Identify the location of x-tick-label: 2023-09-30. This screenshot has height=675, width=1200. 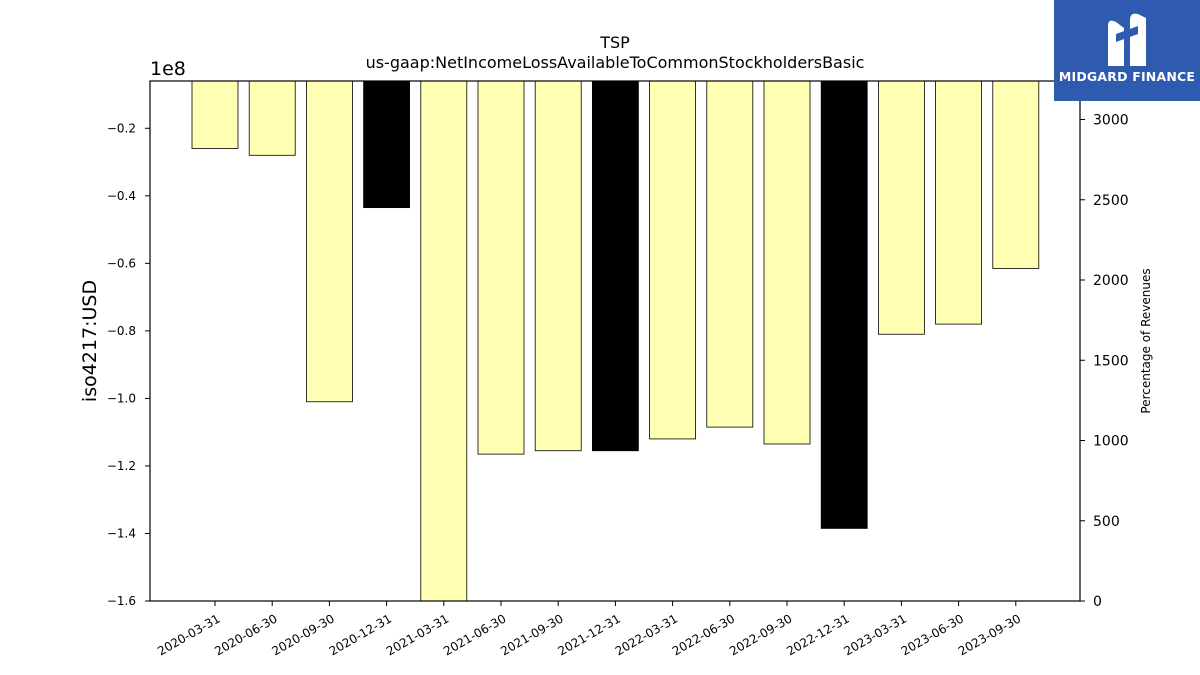
(989, 634).